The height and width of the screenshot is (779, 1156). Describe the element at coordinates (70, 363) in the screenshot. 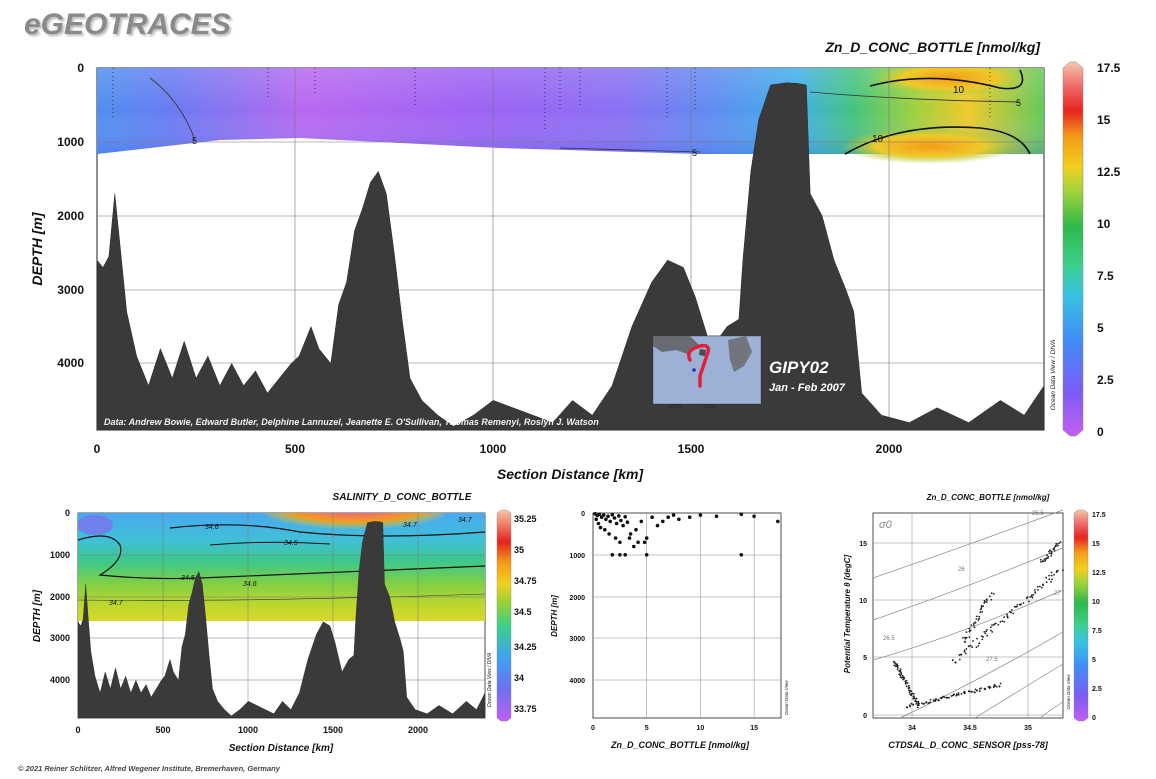

I see `main-ytick: 4000` at that location.